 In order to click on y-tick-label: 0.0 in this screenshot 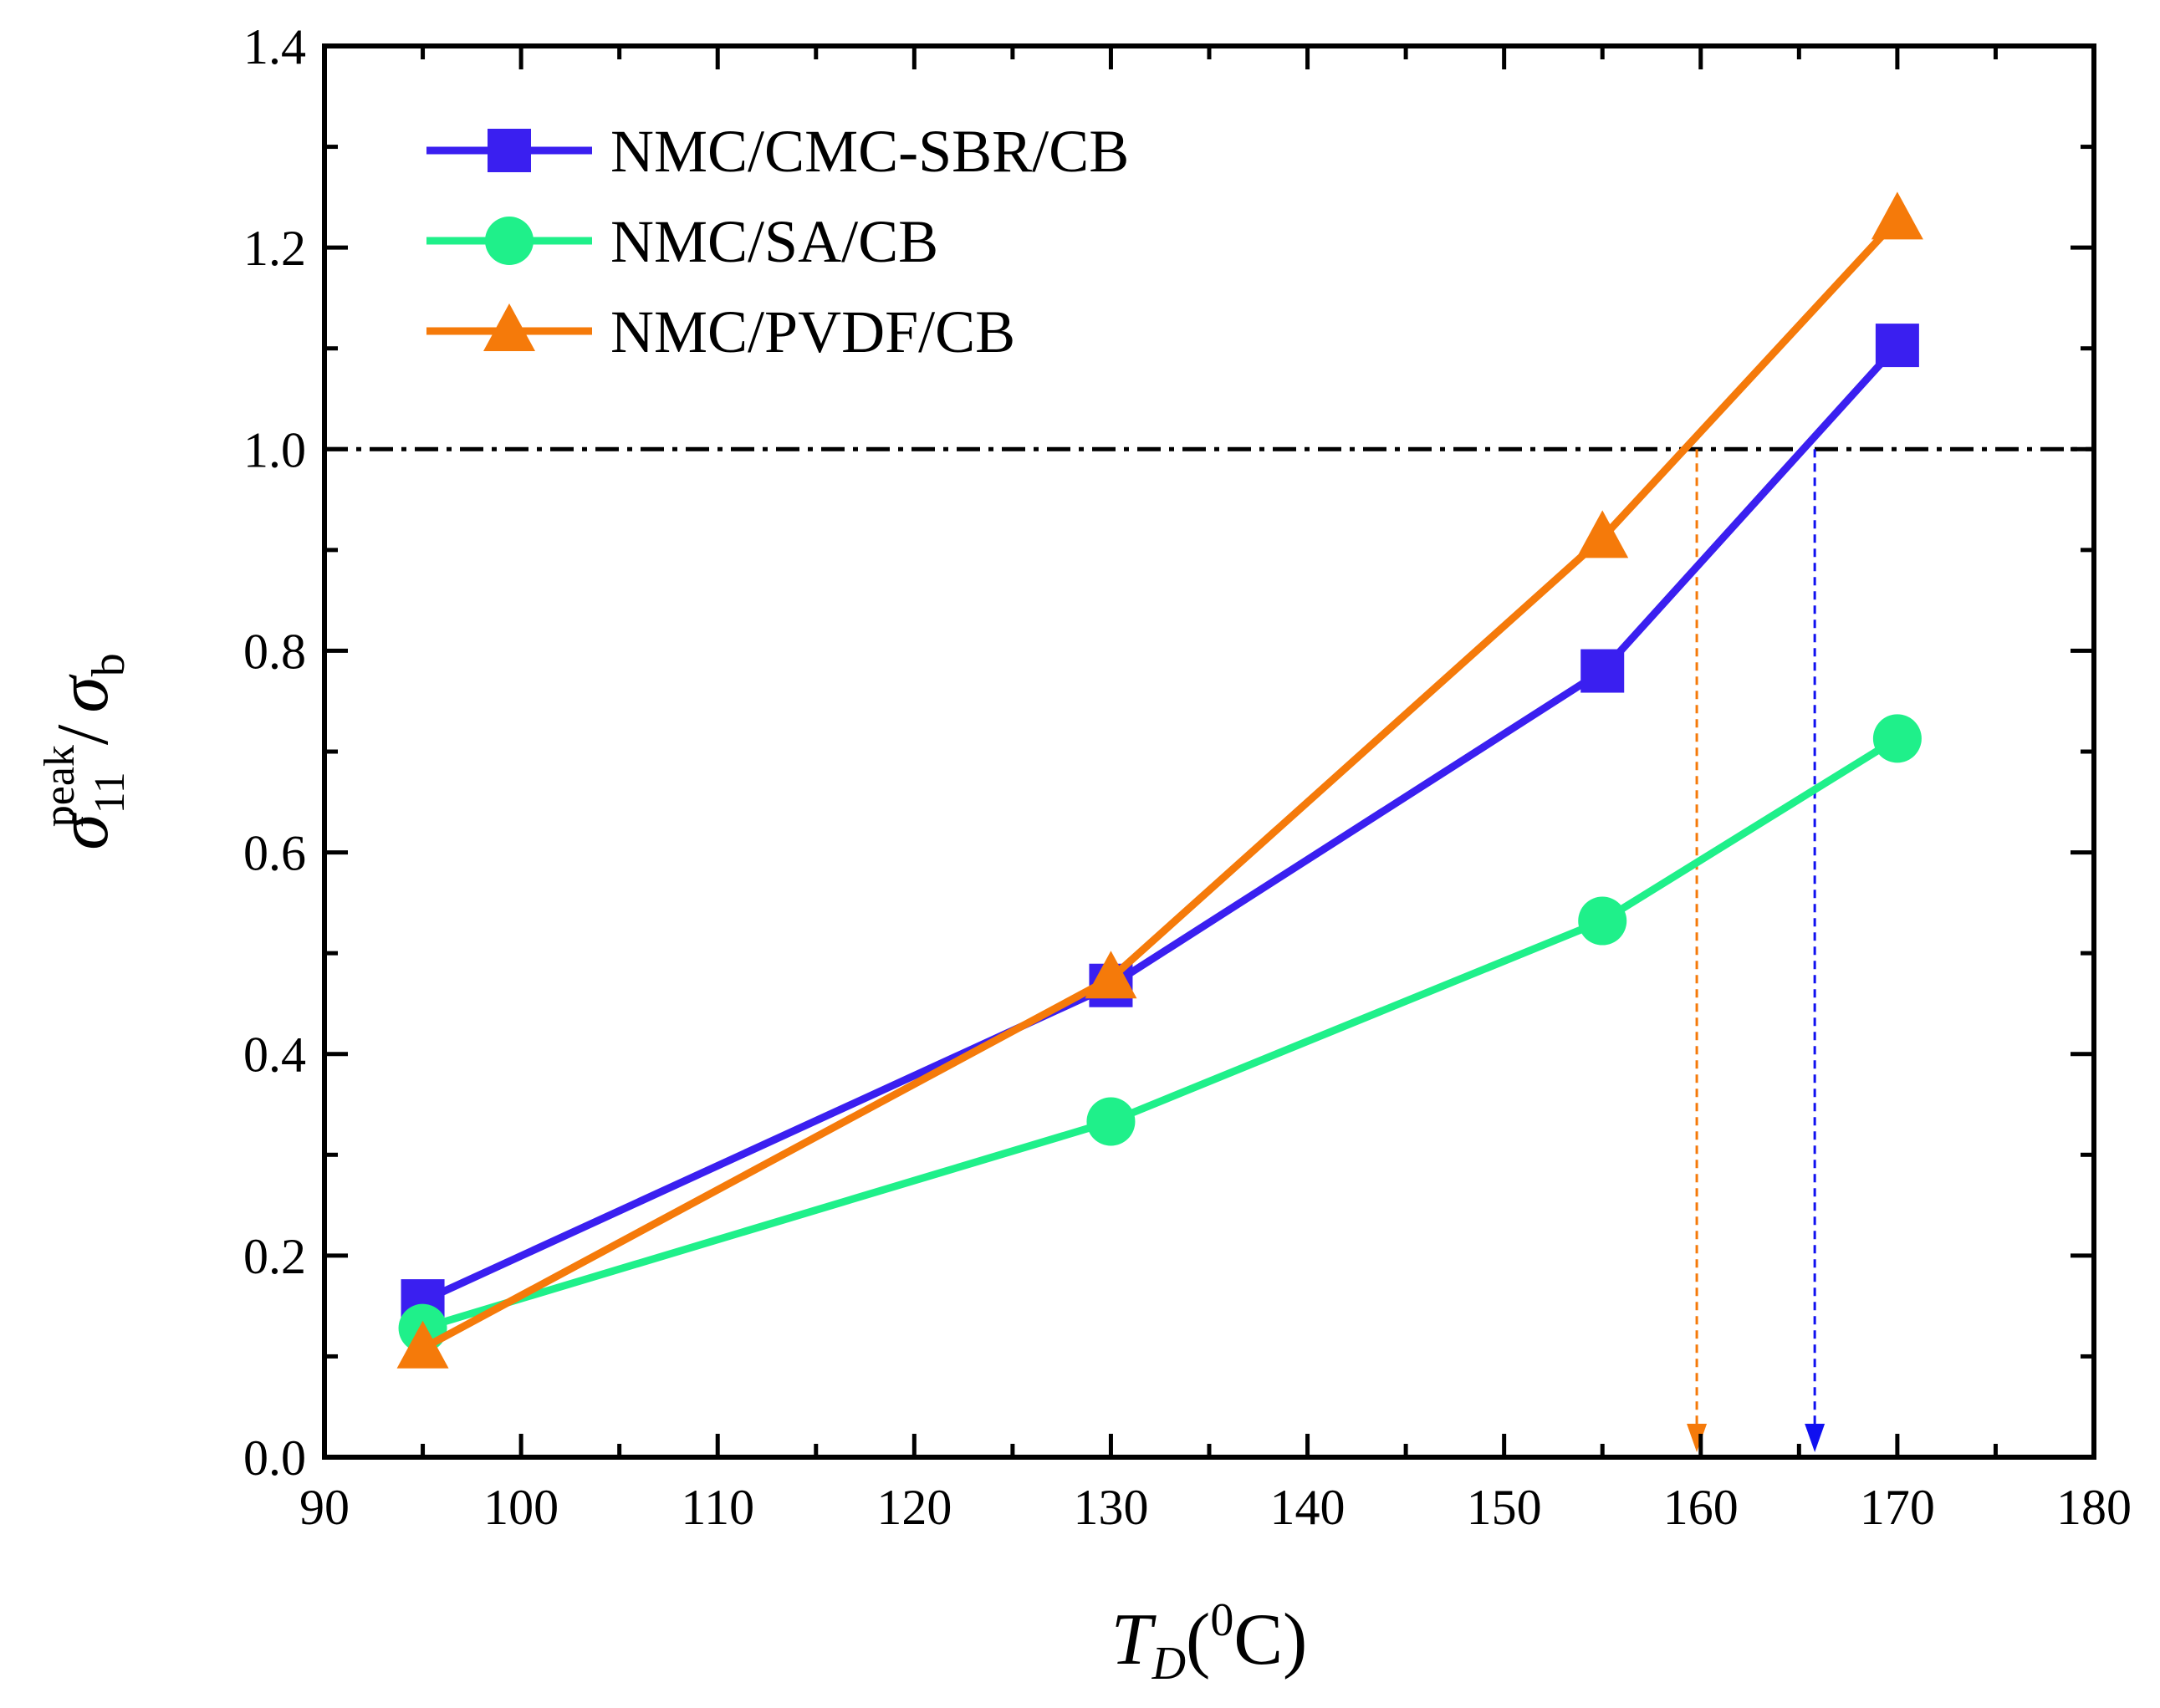, I will do `click(274, 1458)`.